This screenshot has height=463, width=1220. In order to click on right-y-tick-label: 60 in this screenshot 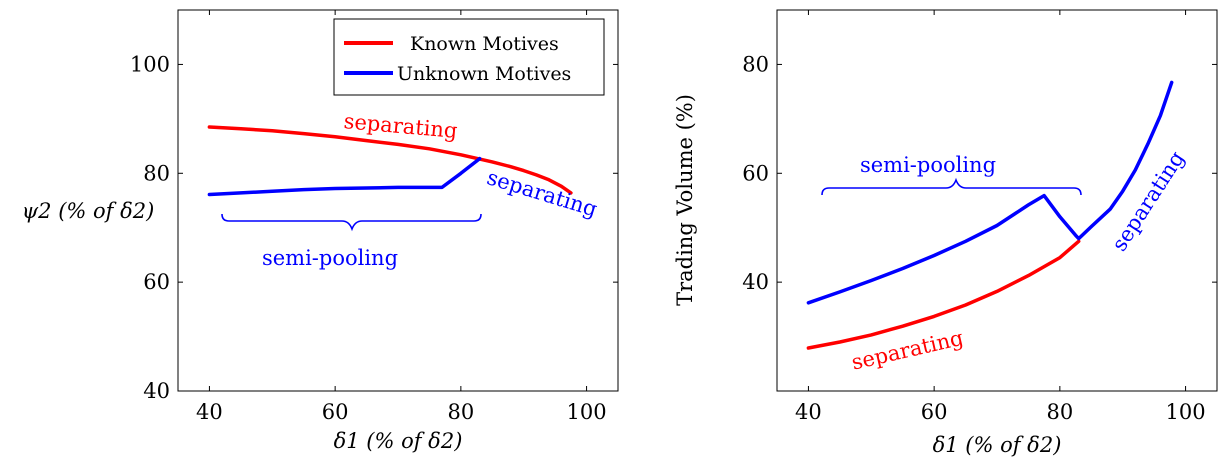, I will do `click(755, 173)`.